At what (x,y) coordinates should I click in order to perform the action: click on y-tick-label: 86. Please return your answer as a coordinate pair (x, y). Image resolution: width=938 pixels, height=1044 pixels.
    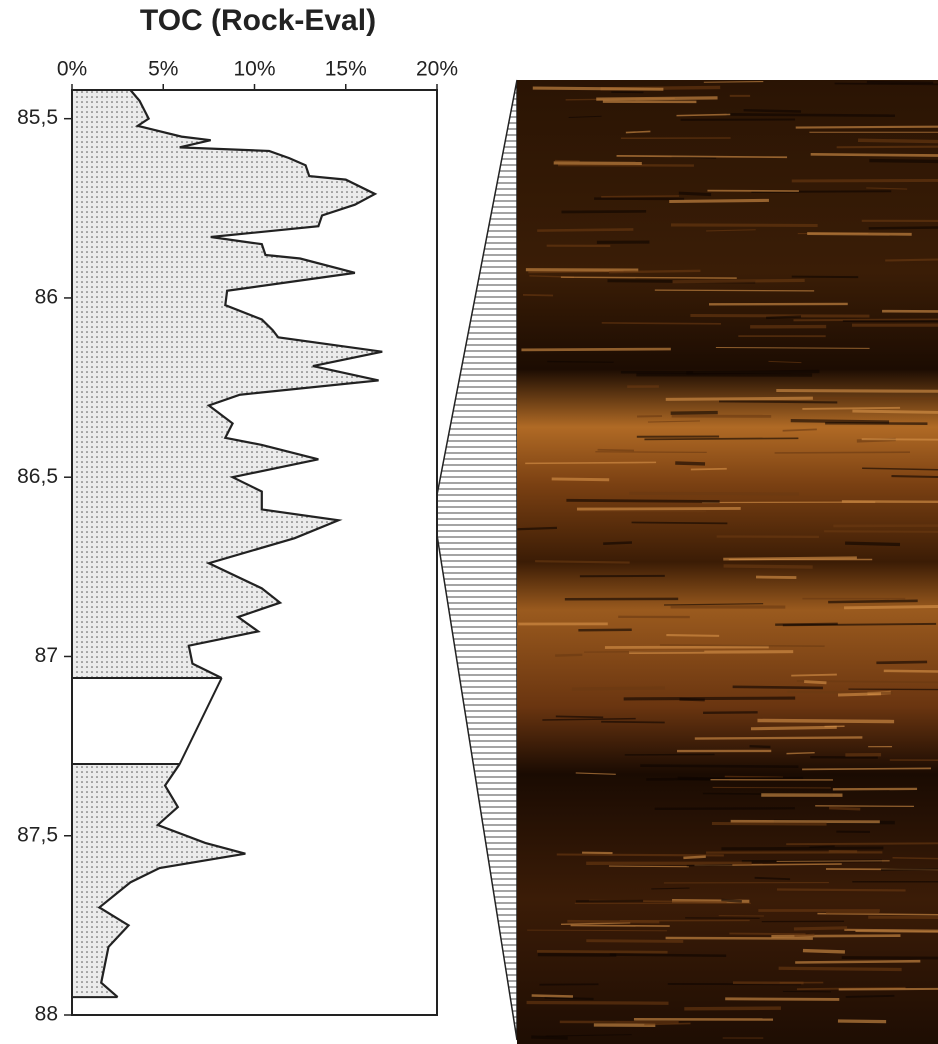
    Looking at the image, I should click on (46, 296).